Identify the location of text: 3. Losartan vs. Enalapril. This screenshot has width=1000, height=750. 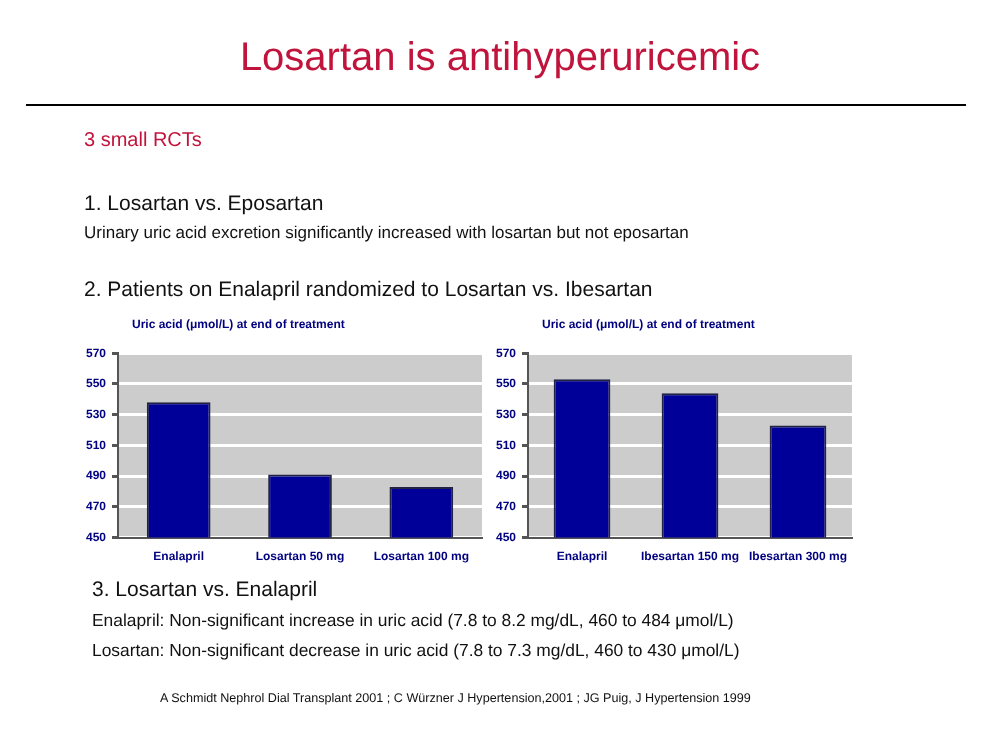
(205, 590).